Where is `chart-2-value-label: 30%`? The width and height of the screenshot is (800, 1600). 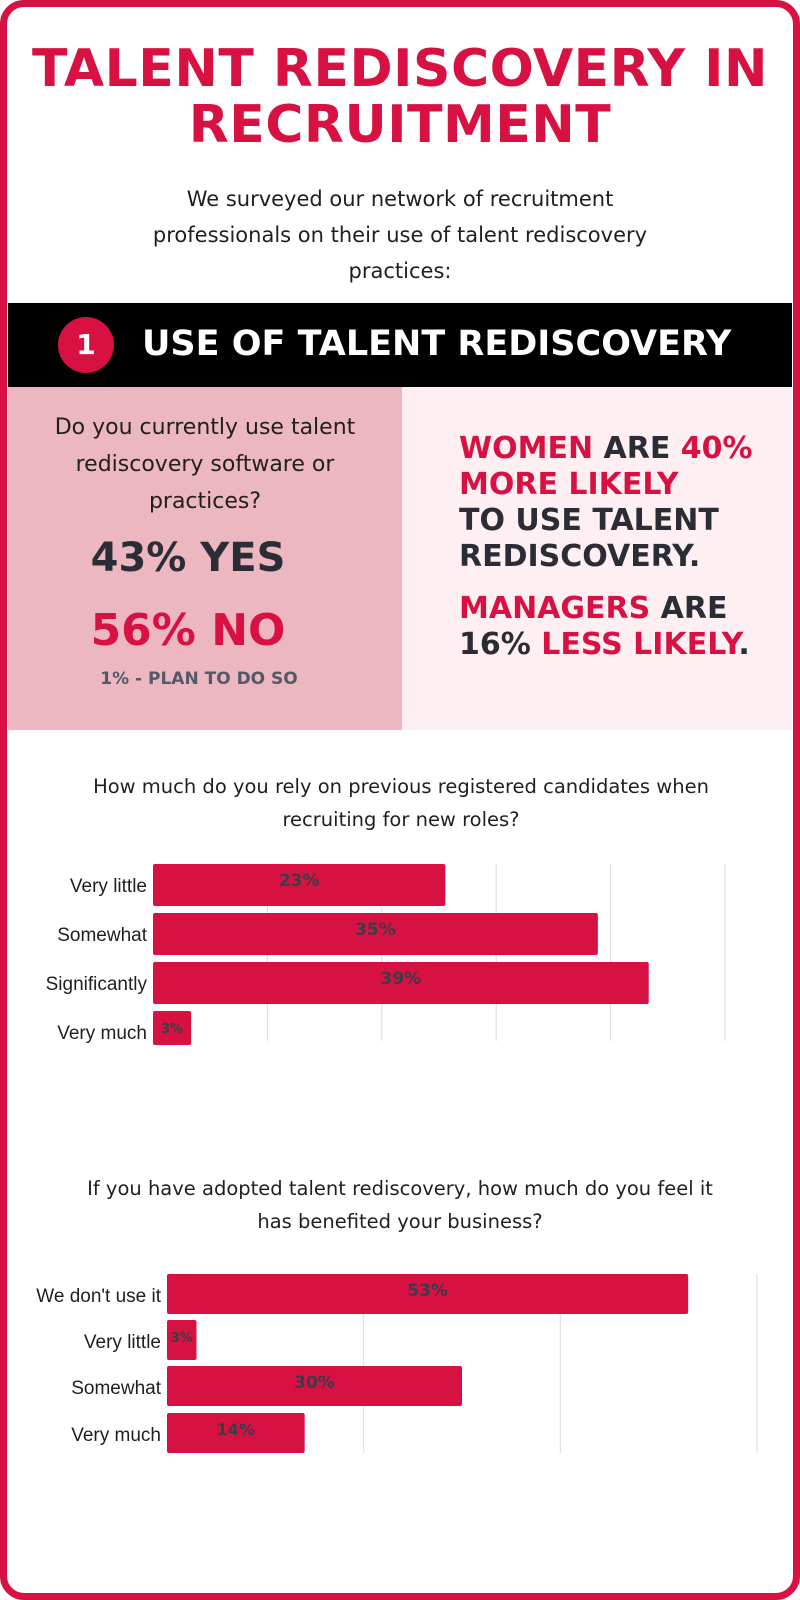 chart-2-value-label: 30% is located at coordinates (314, 1383).